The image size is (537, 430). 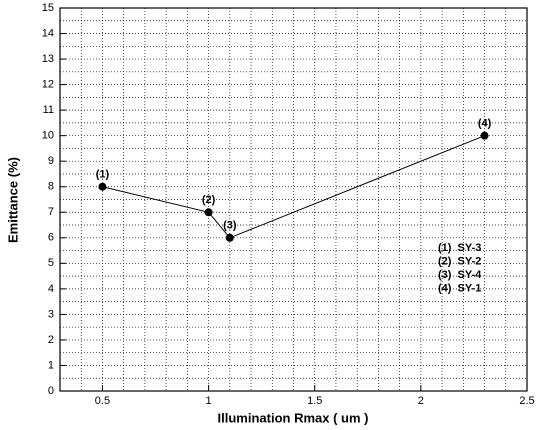 I want to click on x-tick-label: 1.5, so click(x=314, y=401).